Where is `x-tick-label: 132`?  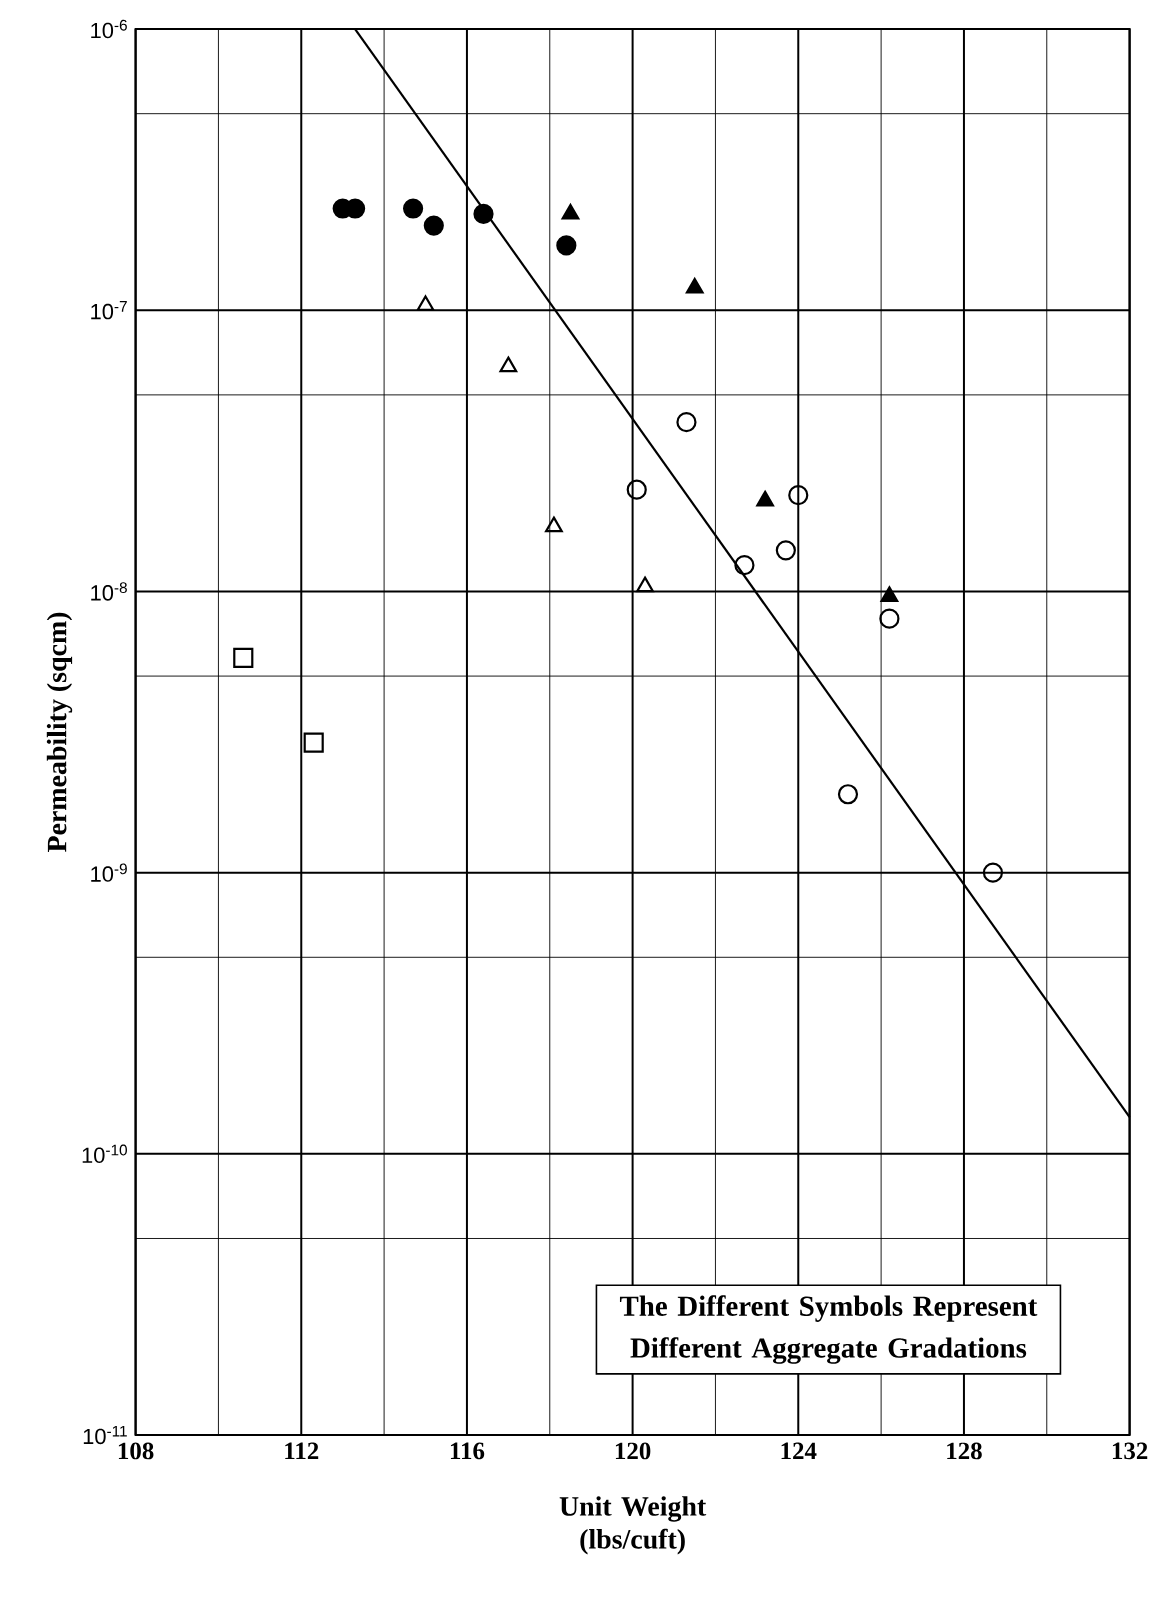
x-tick-label: 132 is located at coordinates (1130, 1451).